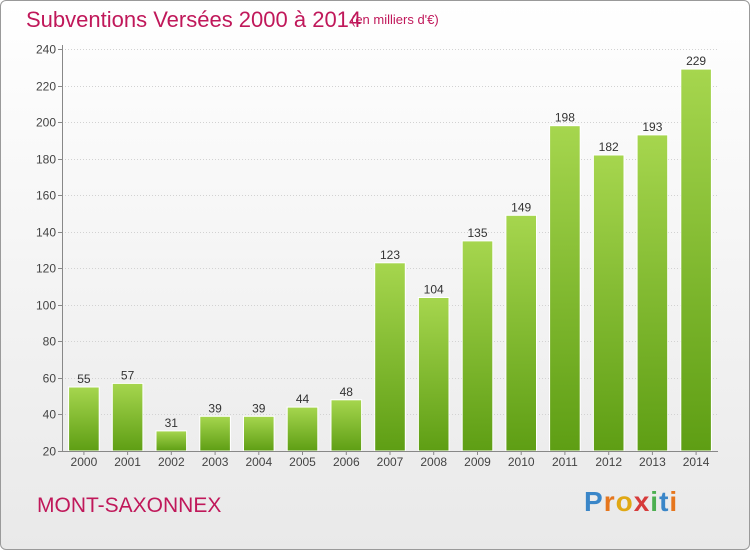 The height and width of the screenshot is (550, 750). I want to click on logo-letter: o, so click(624, 501).